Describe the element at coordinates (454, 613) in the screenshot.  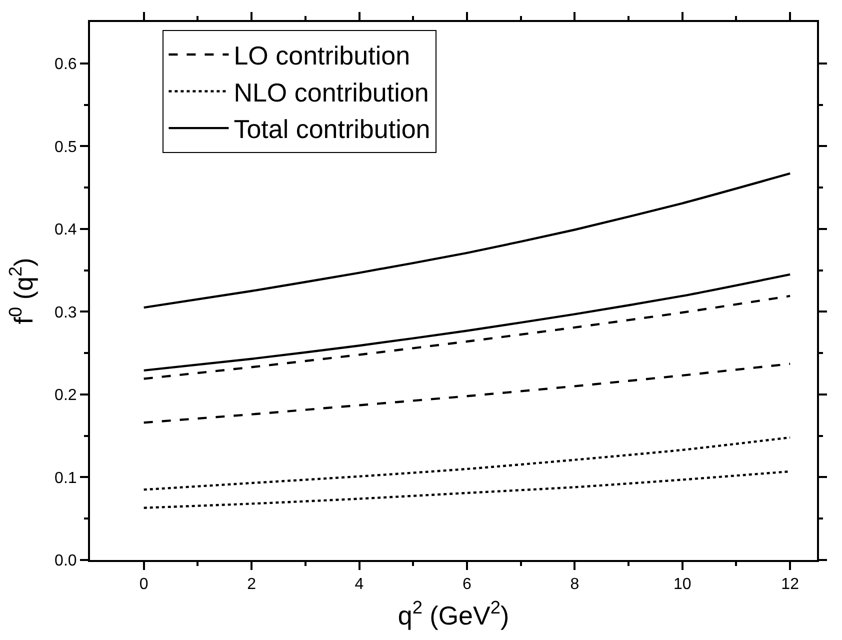
I see `x-axis-title: q$^{2}$ (GeV$^{2}$)` at that location.